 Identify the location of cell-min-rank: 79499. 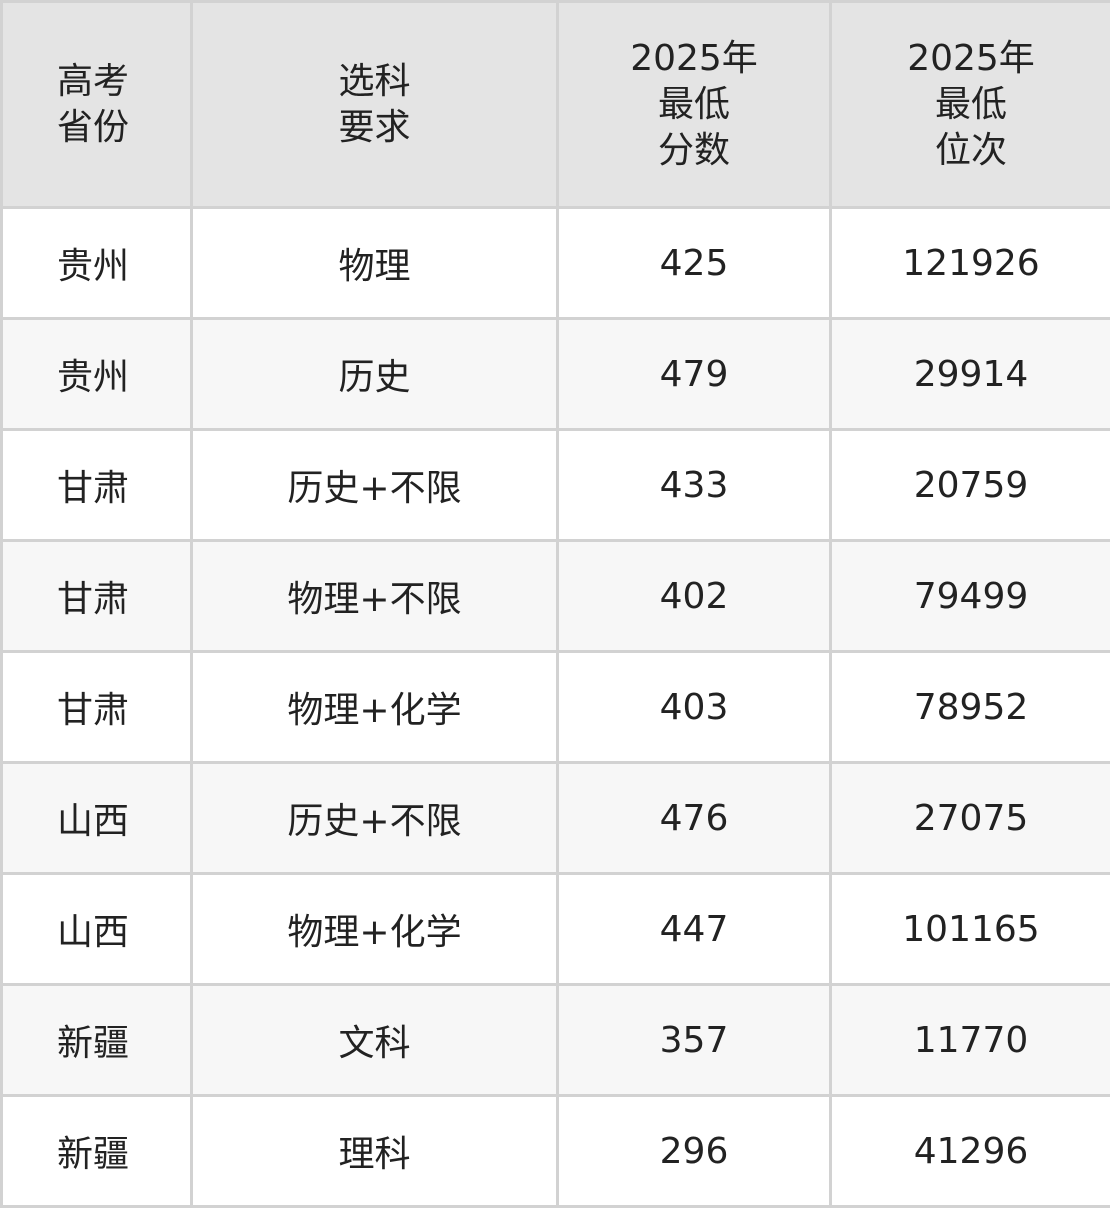
(969, 596).